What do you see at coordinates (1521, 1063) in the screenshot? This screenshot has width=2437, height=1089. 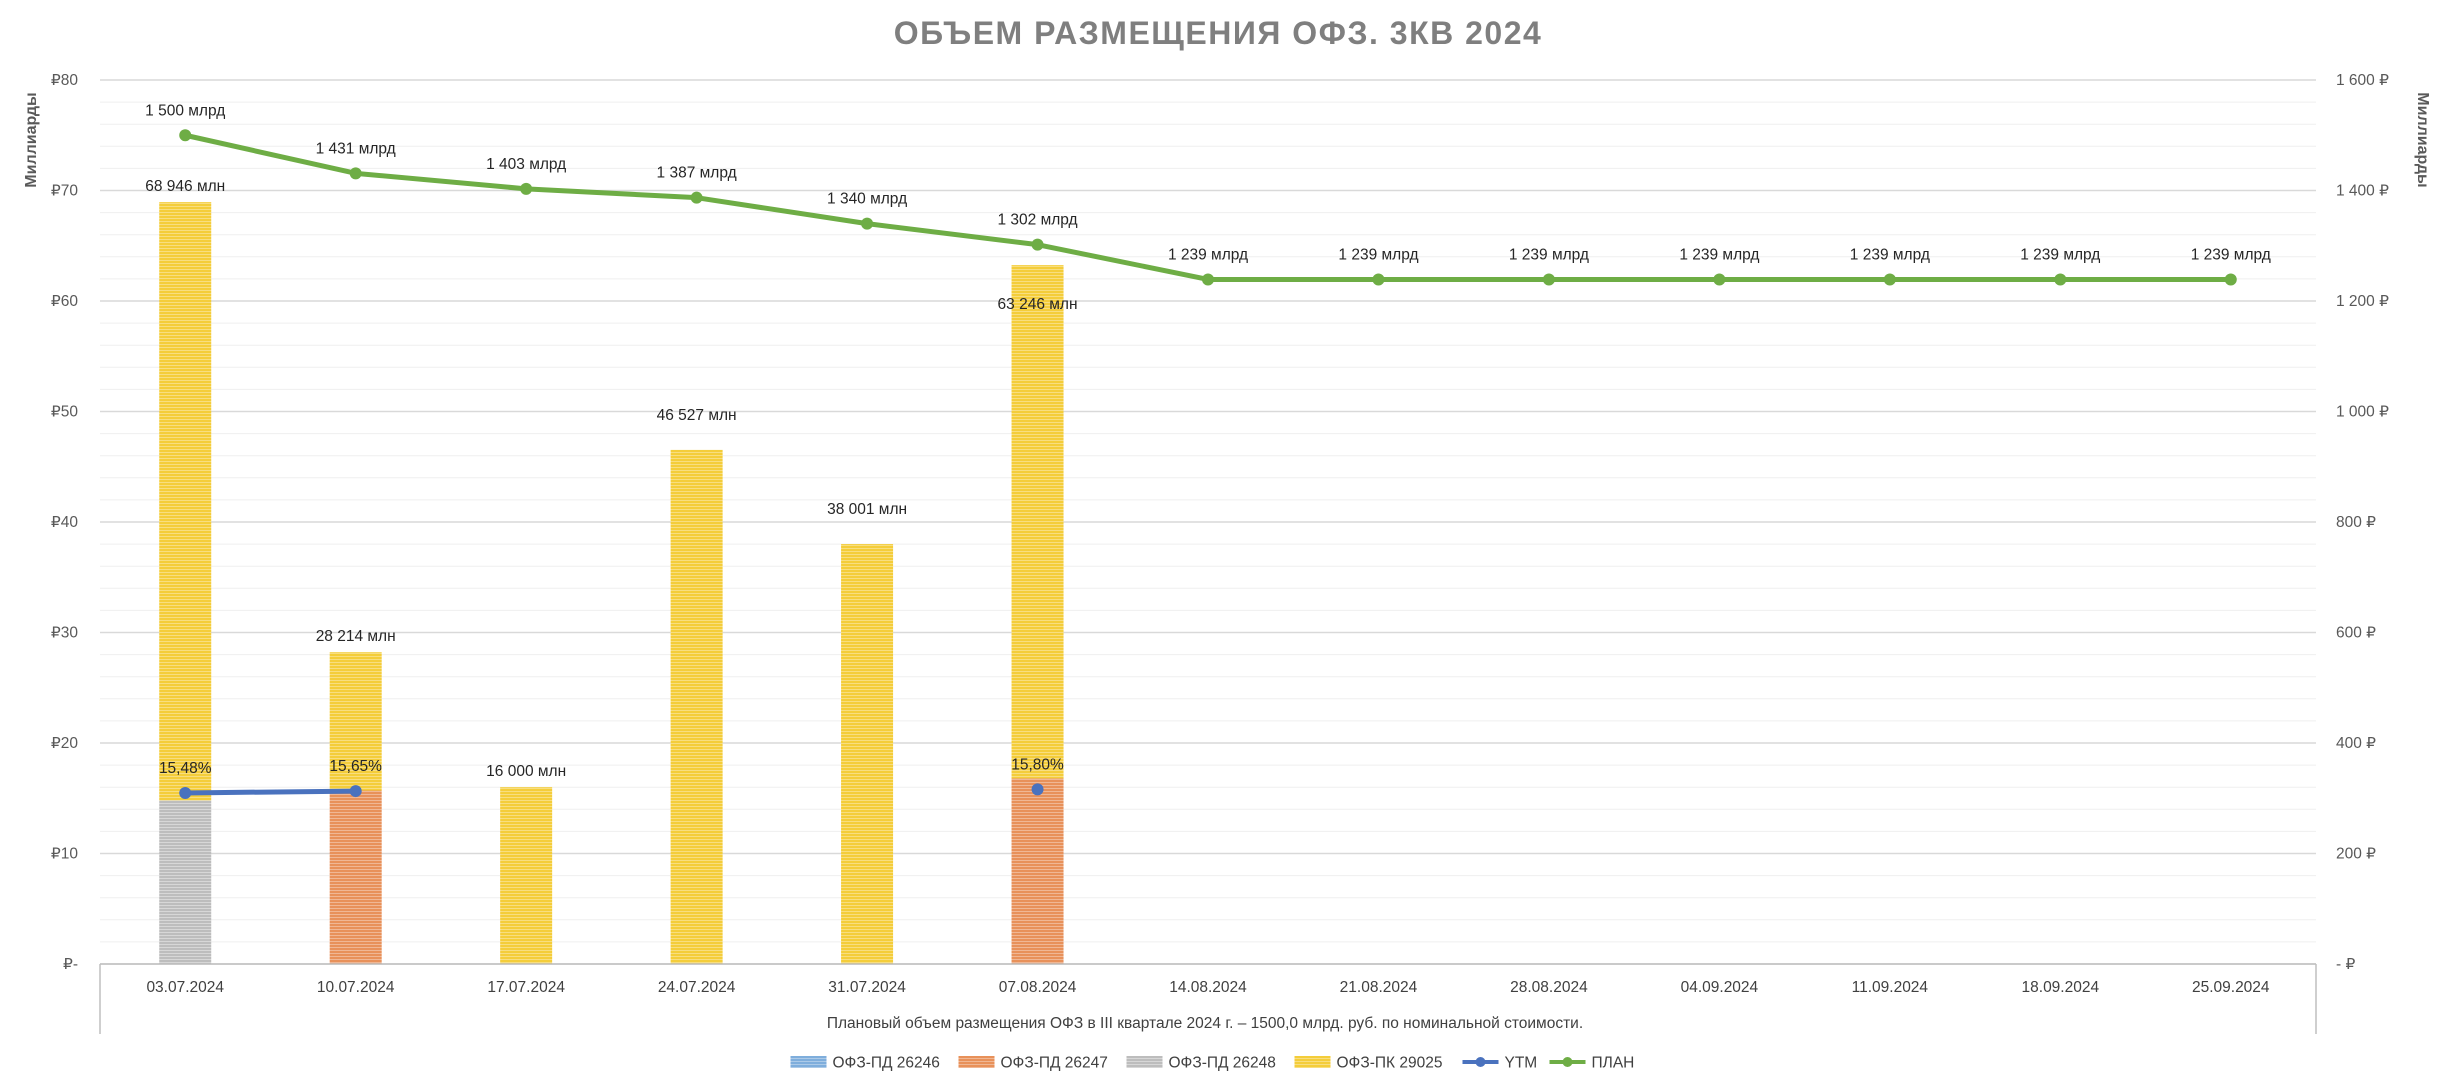 I see `legend-label: YTM` at bounding box center [1521, 1063].